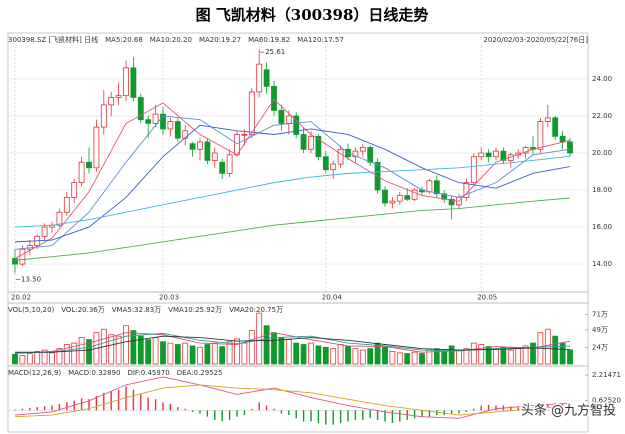 Image resolution: width=625 pixels, height=434 pixels. What do you see at coordinates (31, 310) in the screenshot?
I see `legend-entry: VOL(5,10,20)` at bounding box center [31, 310].